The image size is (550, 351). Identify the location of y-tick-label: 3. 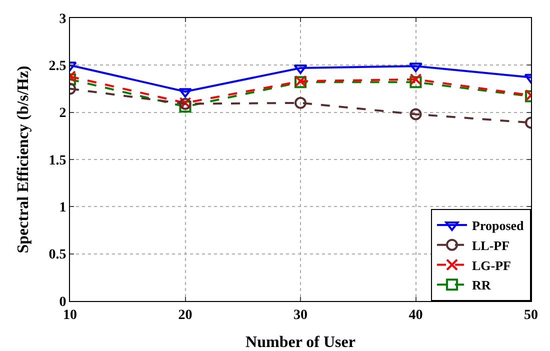
(62, 19).